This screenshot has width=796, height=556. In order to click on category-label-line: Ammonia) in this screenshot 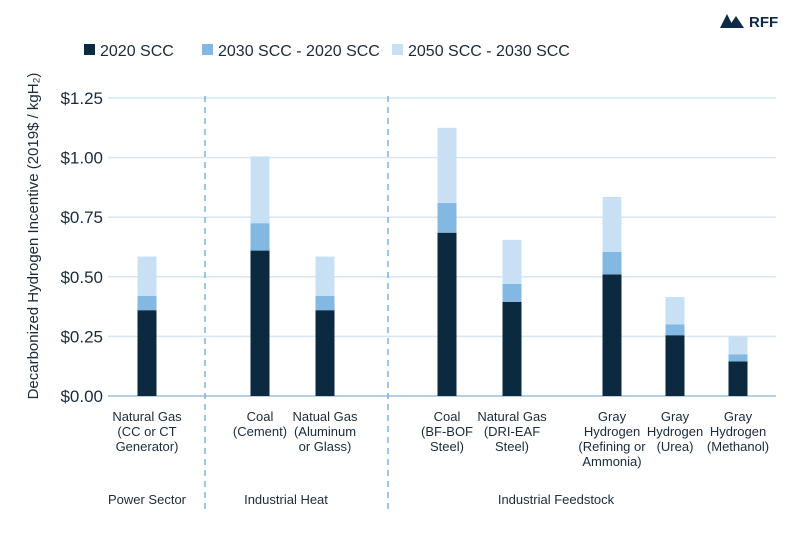, I will do `click(611, 461)`.